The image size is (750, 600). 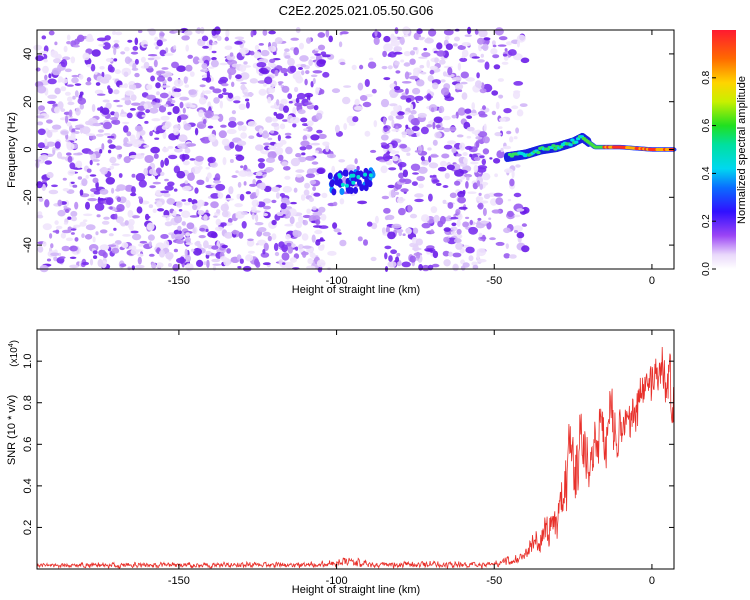 What do you see at coordinates (28, 361) in the screenshot?
I see `snr-y-tick-label: 1.0` at bounding box center [28, 361].